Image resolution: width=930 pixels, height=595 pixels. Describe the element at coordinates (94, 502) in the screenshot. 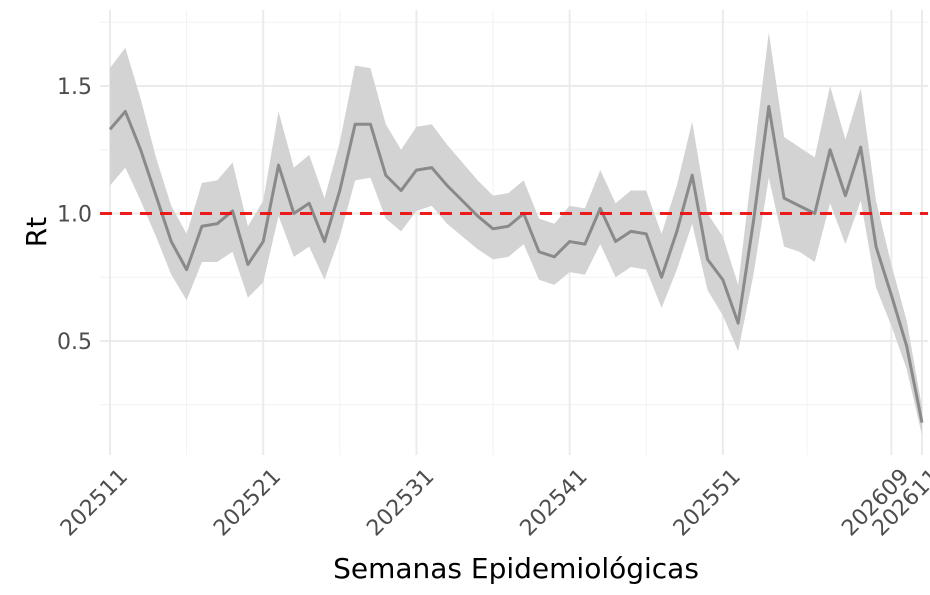

I see `x-tick-label: 202511` at that location.